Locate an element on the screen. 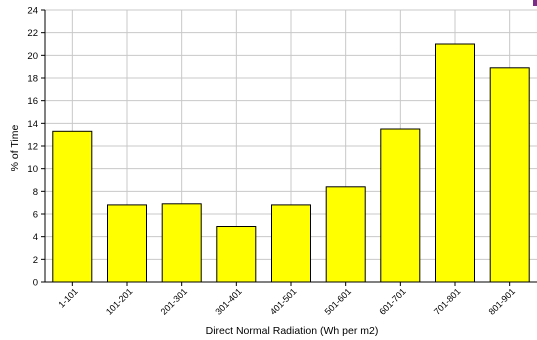  y-tick-label: 22 is located at coordinates (32, 33).